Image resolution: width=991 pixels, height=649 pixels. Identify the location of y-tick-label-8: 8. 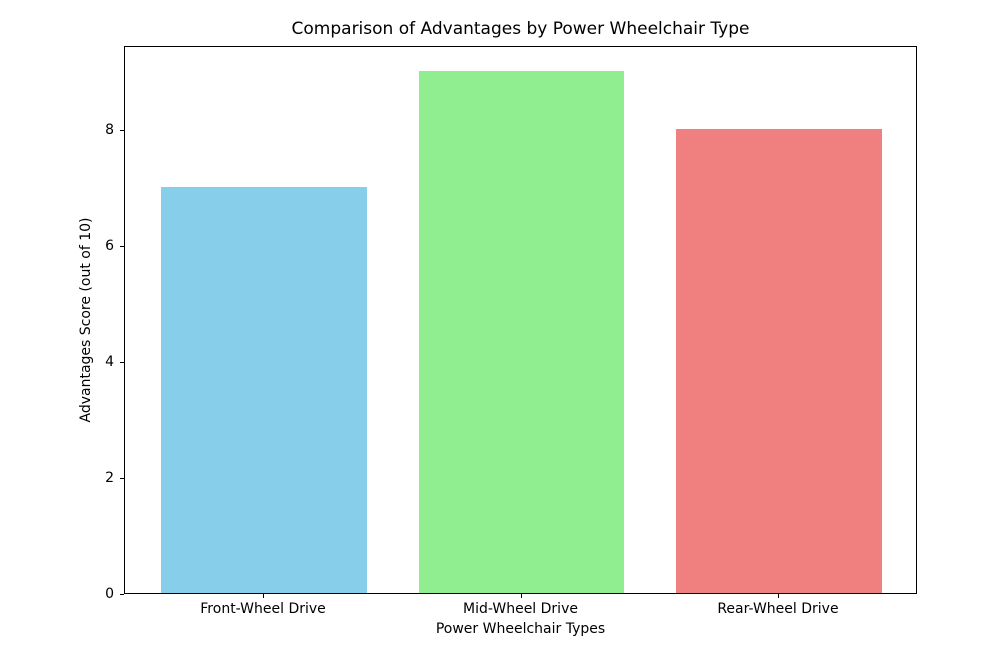
(109, 129).